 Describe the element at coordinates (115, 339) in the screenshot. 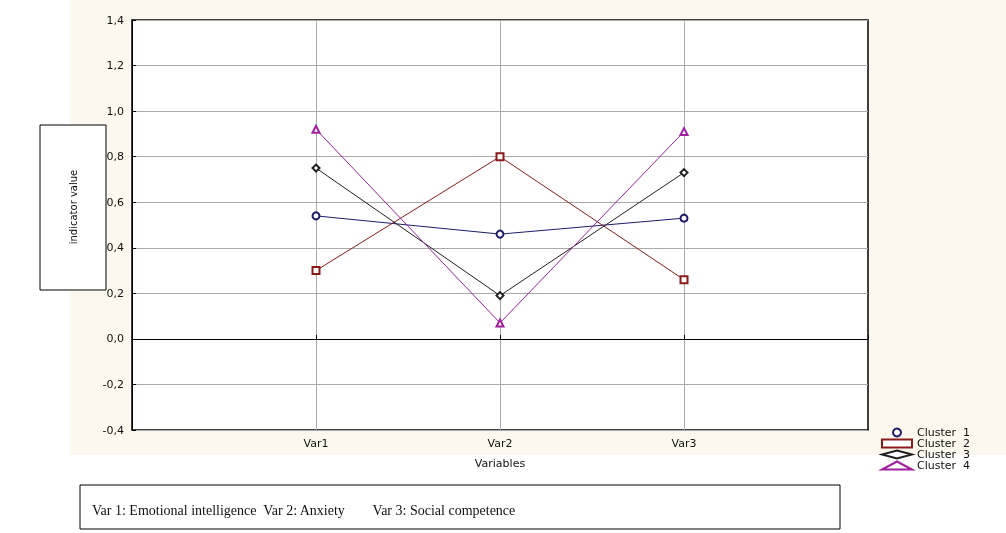

I see `y-tick-label: 0,0` at that location.